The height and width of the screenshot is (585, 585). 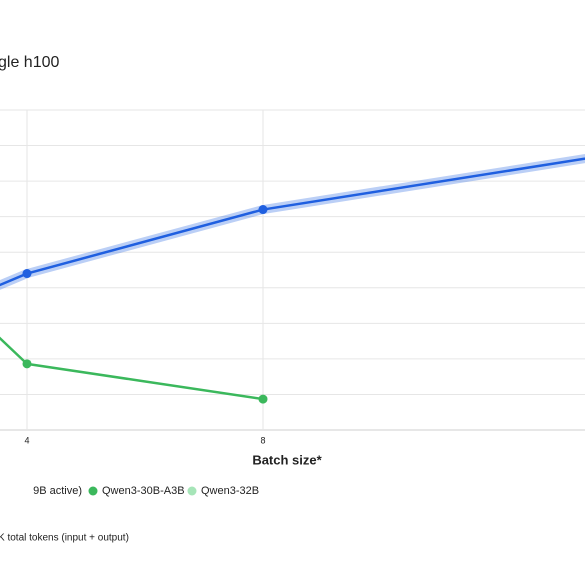 What do you see at coordinates (64, 538) in the screenshot?
I see `footnote: K total tokens (input + output)` at bounding box center [64, 538].